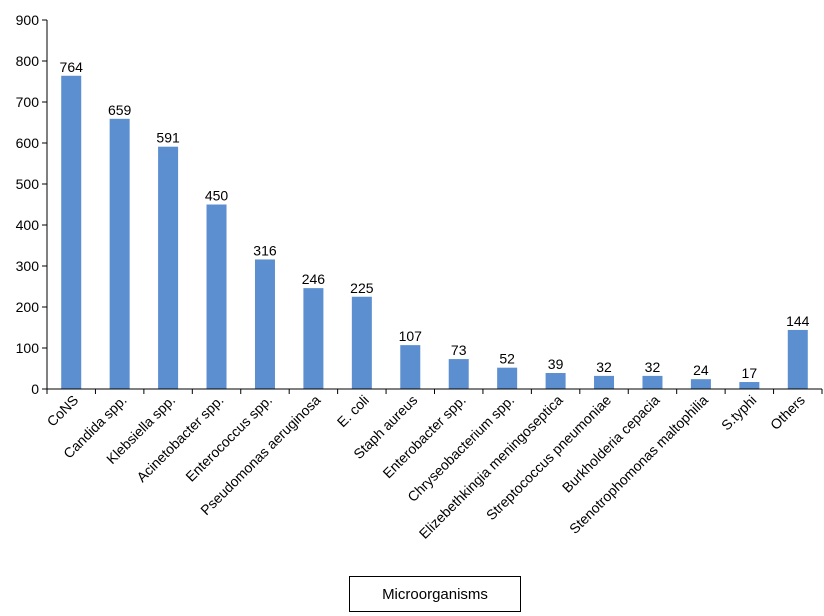  I want to click on data-label: 52, so click(507, 359).